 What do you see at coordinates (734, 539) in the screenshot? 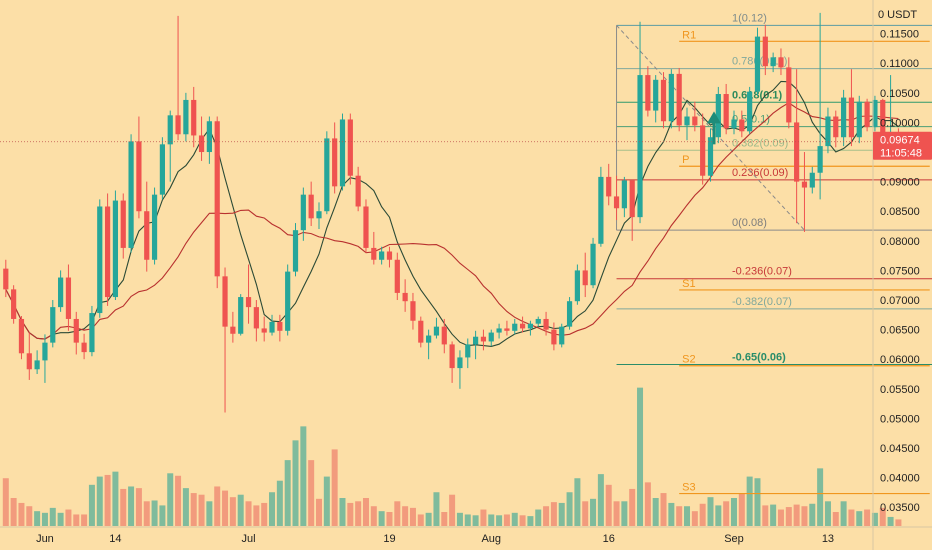
I see `x-tick-label: Sep` at bounding box center [734, 539].